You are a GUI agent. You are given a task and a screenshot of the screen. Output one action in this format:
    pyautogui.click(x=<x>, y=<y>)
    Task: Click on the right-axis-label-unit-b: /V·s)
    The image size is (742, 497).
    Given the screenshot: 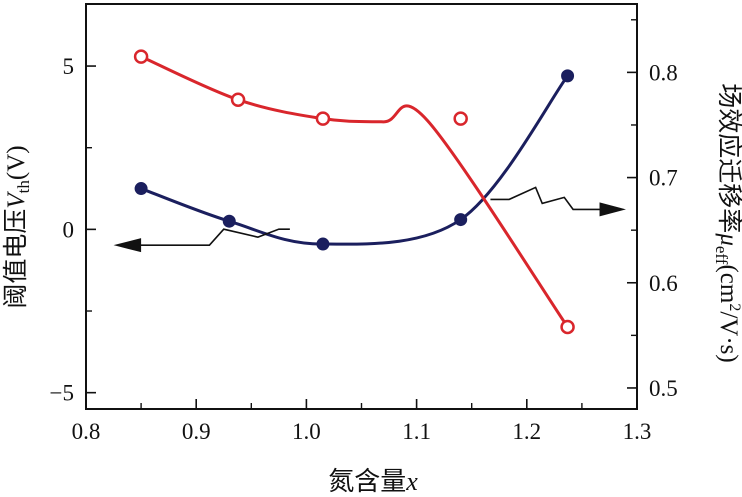 What is the action you would take?
    pyautogui.click(x=728, y=336)
    